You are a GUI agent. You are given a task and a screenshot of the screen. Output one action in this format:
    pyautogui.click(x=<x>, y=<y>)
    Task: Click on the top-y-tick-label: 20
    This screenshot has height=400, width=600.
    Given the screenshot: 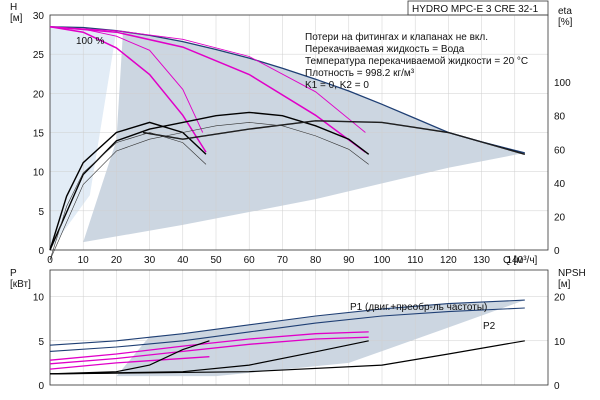 What is the action you would take?
    pyautogui.click(x=39, y=94)
    